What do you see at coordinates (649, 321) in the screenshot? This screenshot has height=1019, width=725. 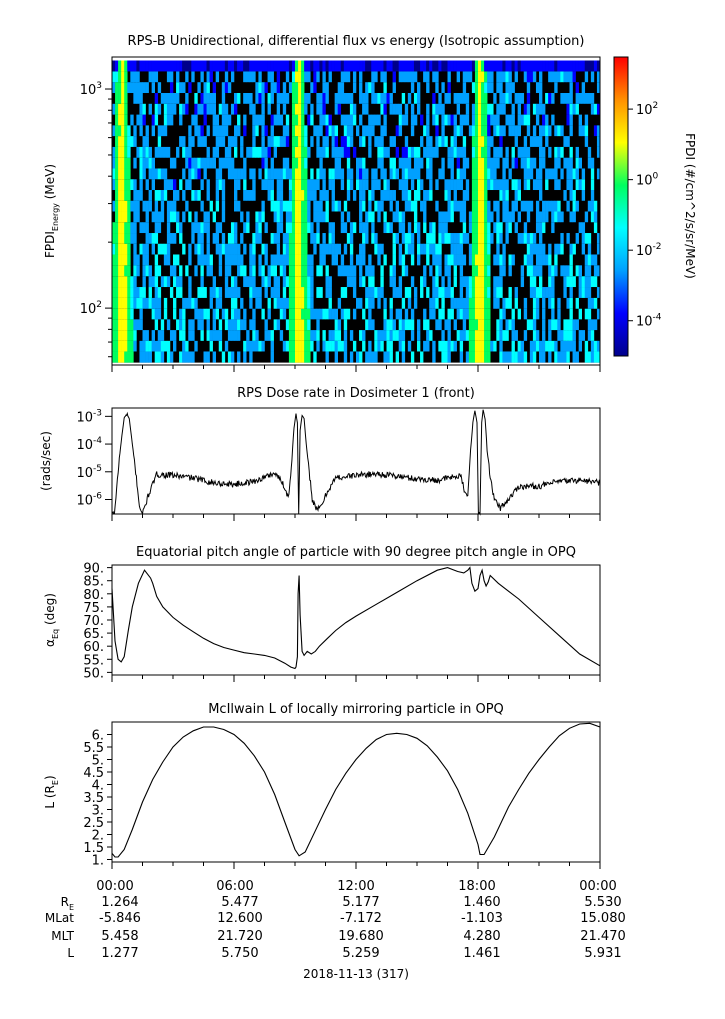 I see `colorbar-tick-label: 10-4` at bounding box center [649, 321].